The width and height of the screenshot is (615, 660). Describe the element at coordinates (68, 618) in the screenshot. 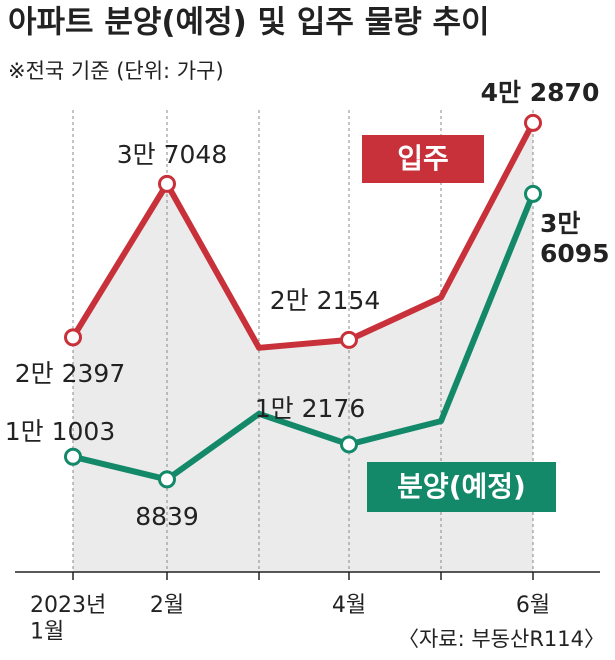

I see `x-tick-label: 2023년 1월` at that location.